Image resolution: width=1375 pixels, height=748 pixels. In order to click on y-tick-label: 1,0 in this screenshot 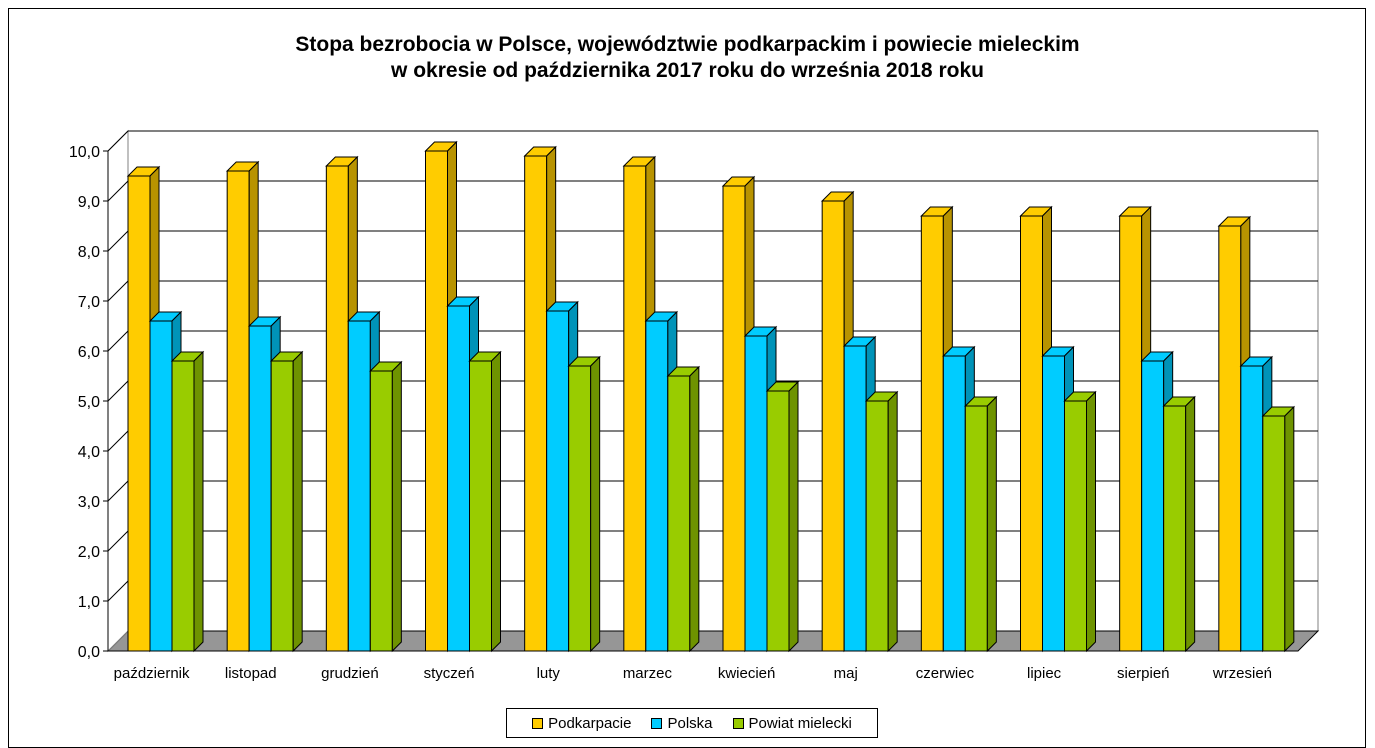, I will do `click(89, 602)`.